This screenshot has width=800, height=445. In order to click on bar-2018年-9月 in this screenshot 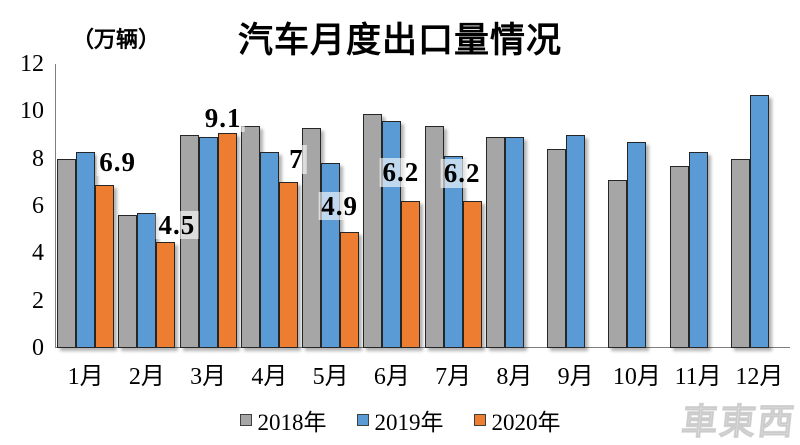, I will do `click(557, 248)`.